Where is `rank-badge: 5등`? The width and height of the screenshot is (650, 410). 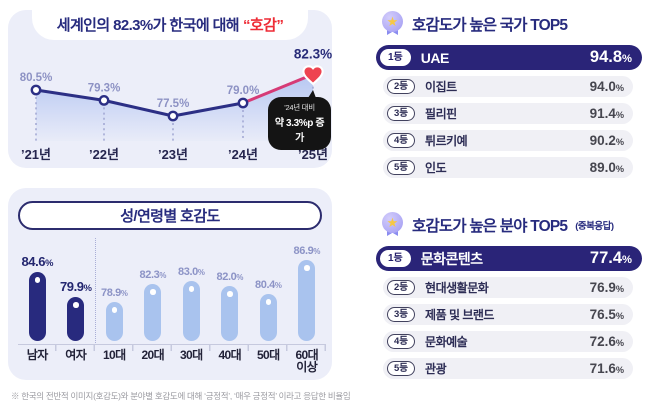 rank-badge: 5등 is located at coordinates (401, 368).